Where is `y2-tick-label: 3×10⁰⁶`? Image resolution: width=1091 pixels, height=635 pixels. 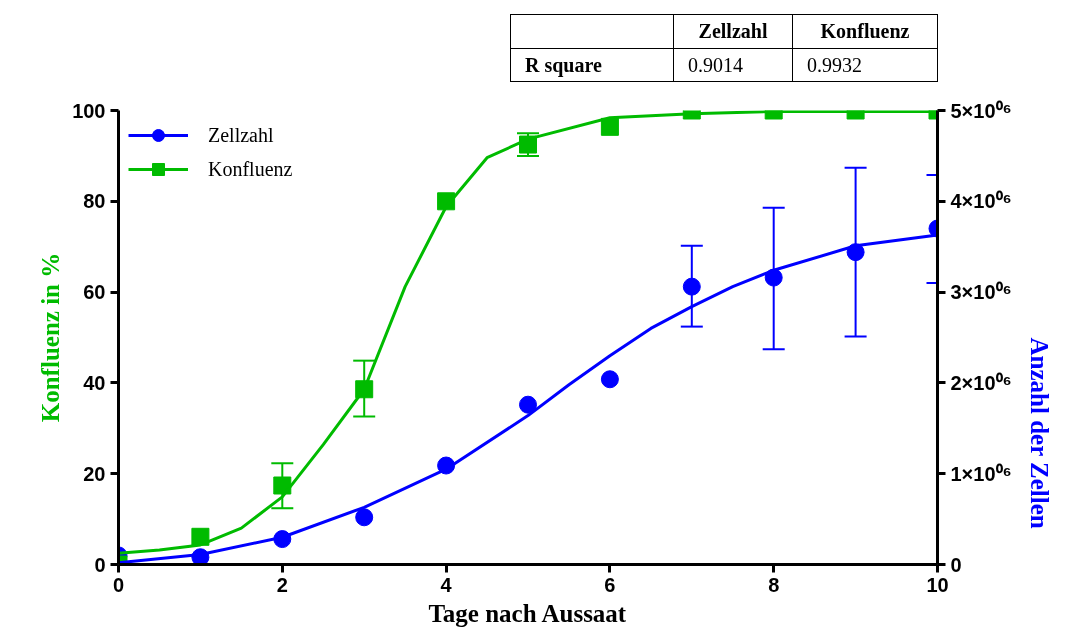 y2-tick-label: 3×10⁰⁶ is located at coordinates (981, 292).